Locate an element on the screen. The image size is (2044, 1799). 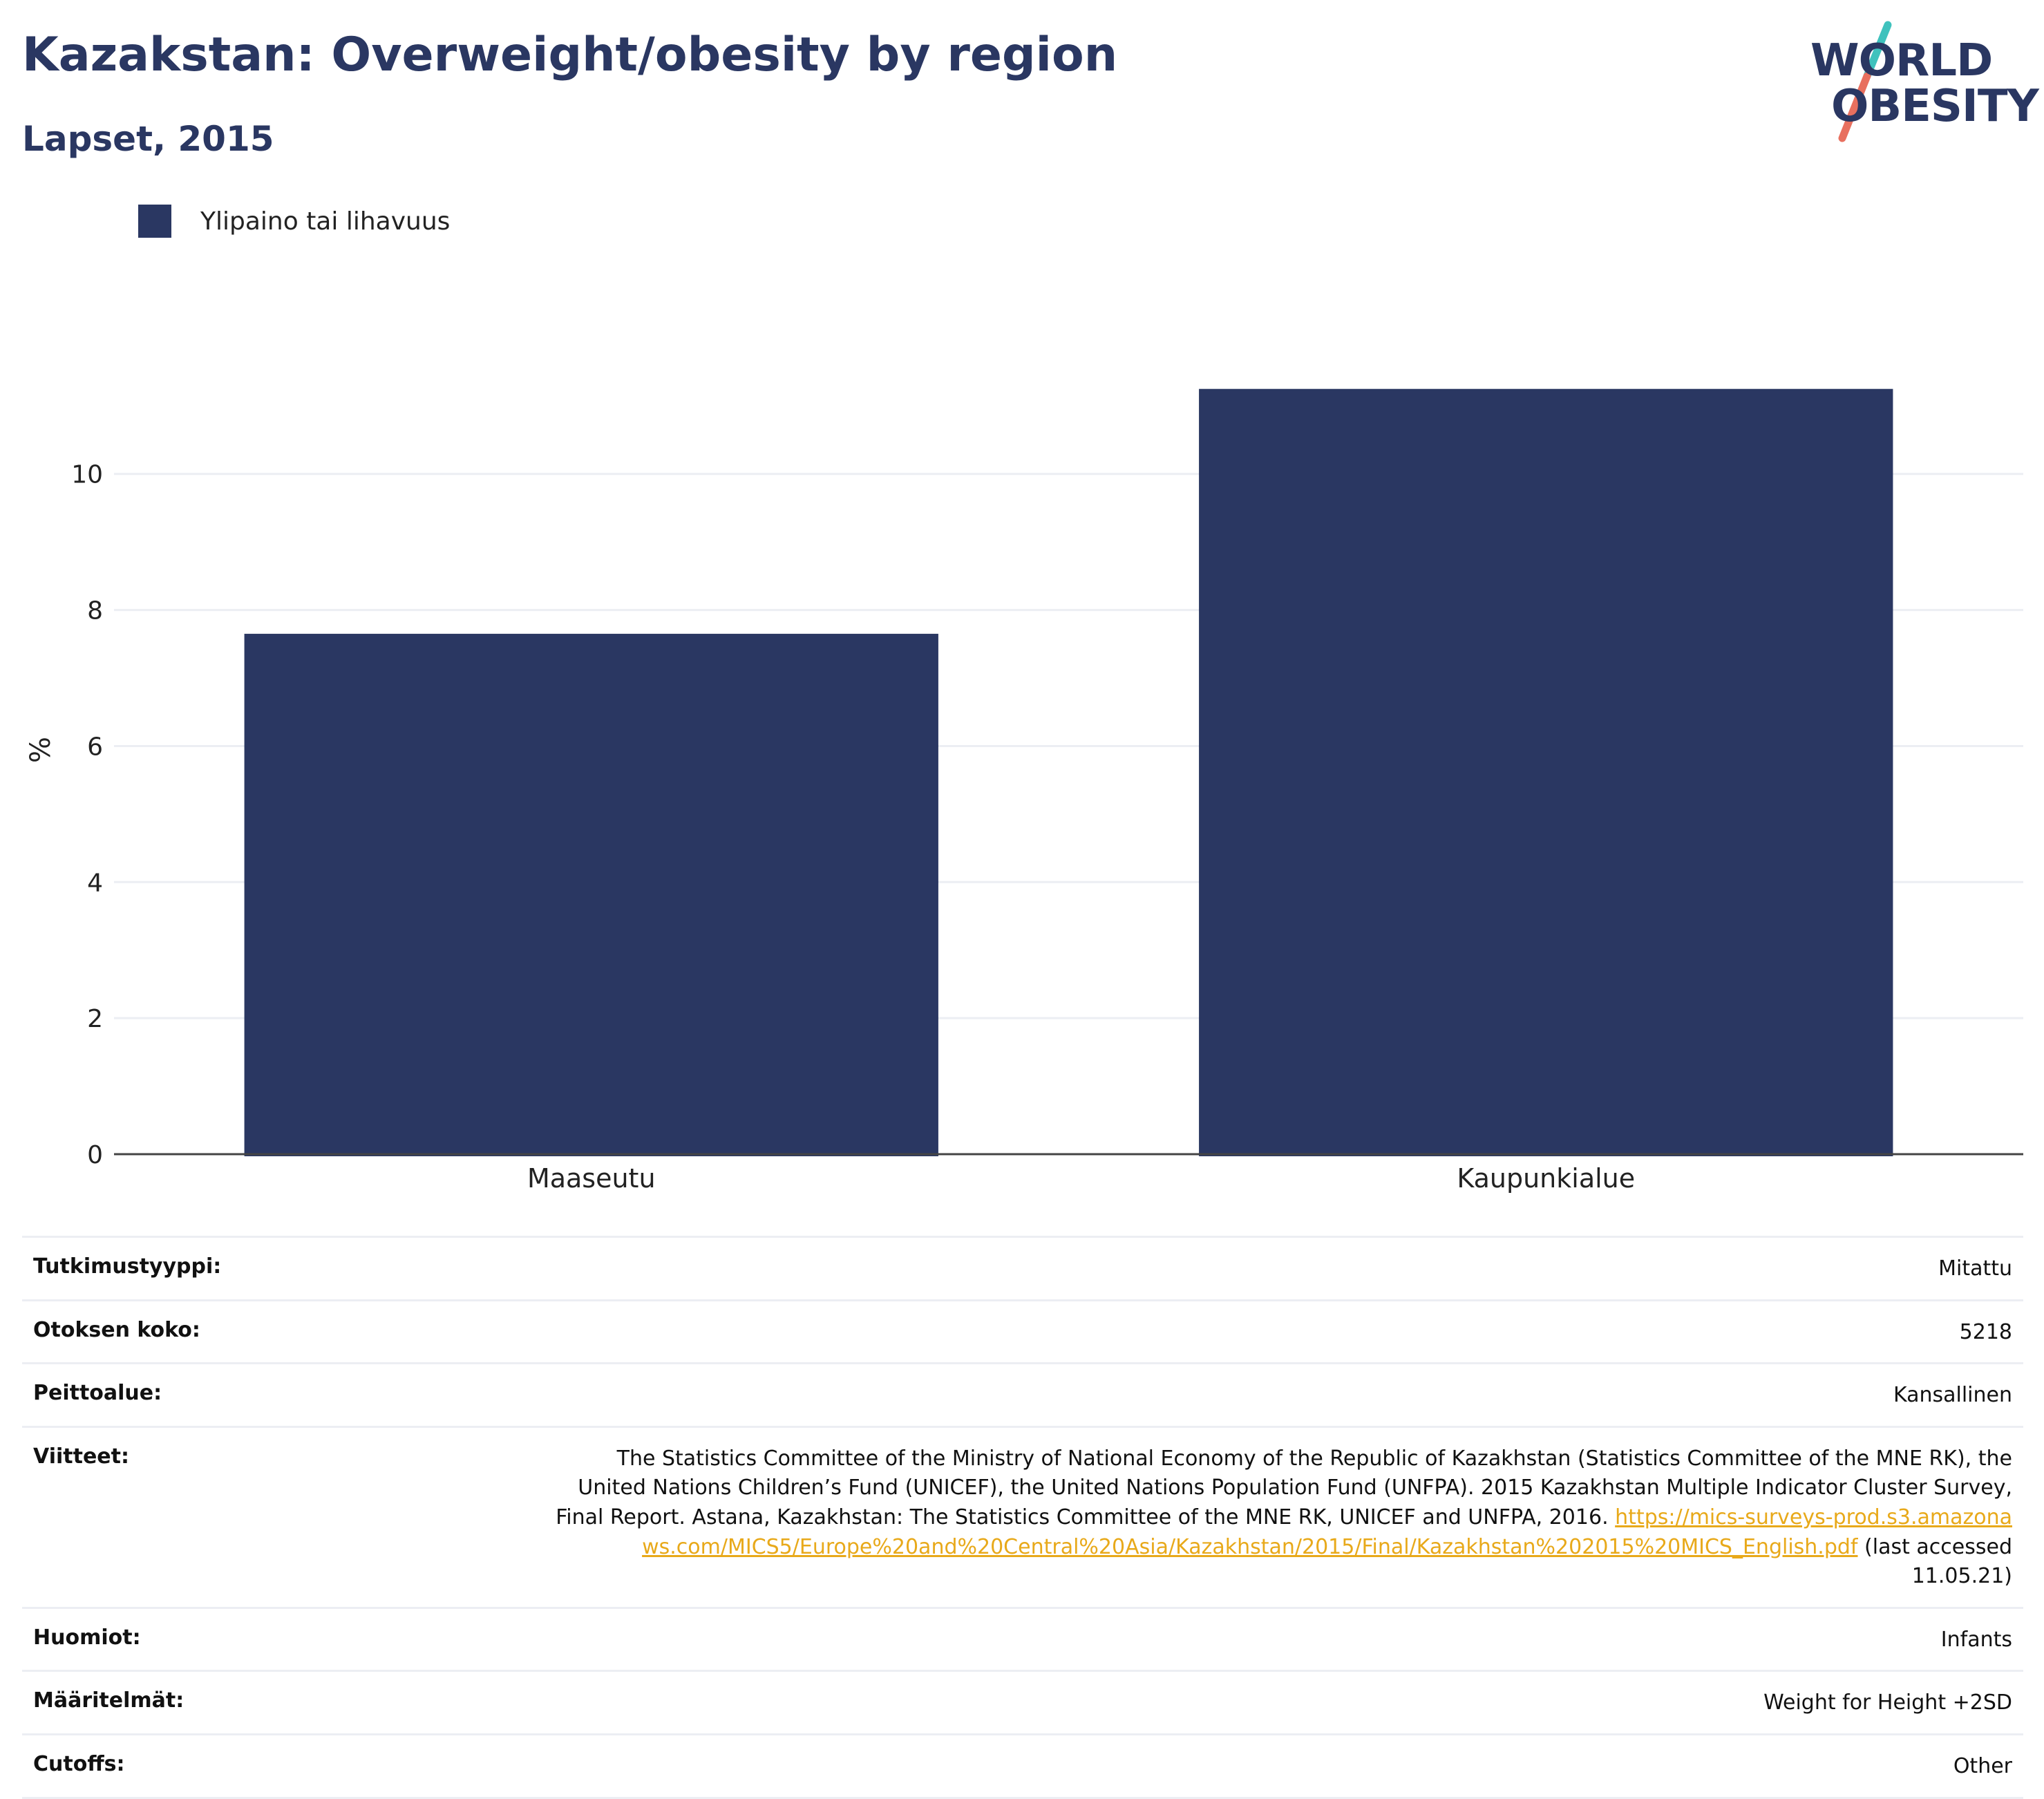
meta-key: Cutoffs: is located at coordinates (79, 1763).